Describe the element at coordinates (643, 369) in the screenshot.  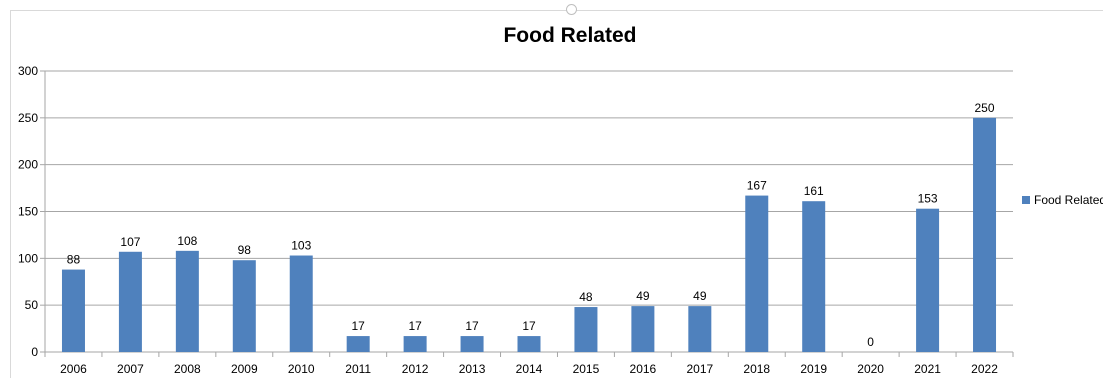
I see `x-tick-label: 2016` at that location.